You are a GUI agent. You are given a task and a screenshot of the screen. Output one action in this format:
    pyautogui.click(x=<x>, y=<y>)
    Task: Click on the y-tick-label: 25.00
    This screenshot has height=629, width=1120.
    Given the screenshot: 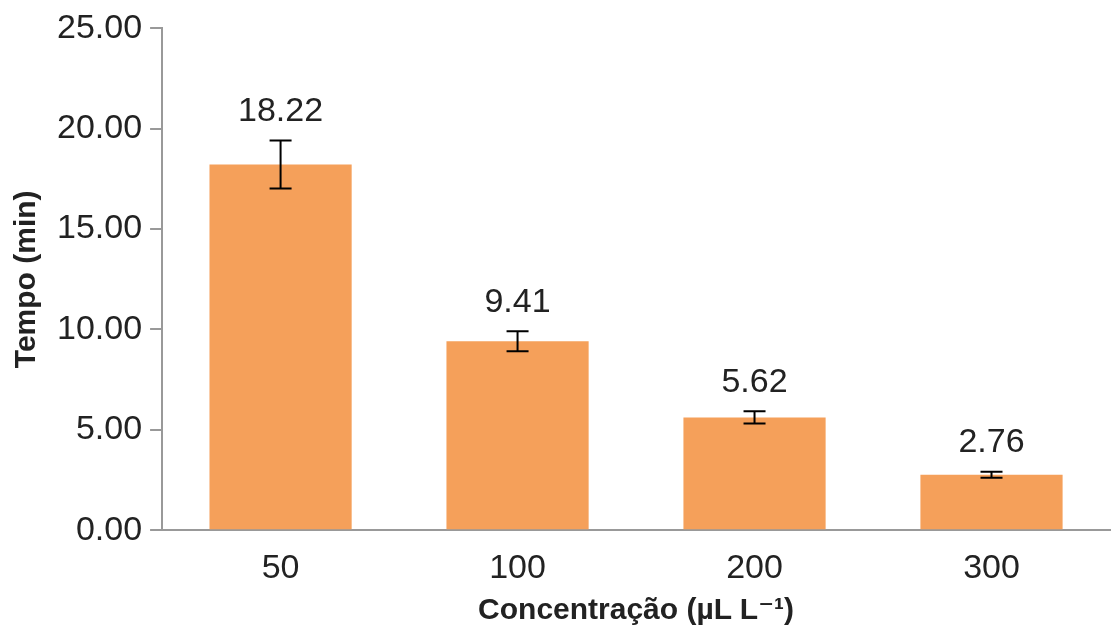 What is the action you would take?
    pyautogui.click(x=99, y=25)
    